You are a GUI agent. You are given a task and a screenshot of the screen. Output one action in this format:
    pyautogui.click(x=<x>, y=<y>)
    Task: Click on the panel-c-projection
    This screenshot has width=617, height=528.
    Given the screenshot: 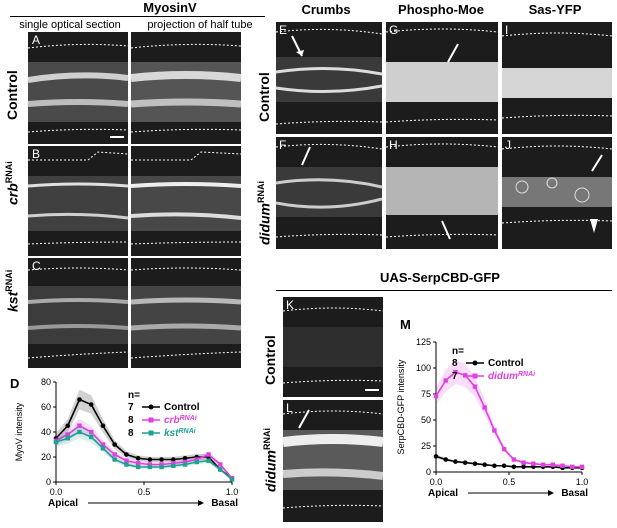 What is the action you would take?
    pyautogui.click(x=186, y=313)
    